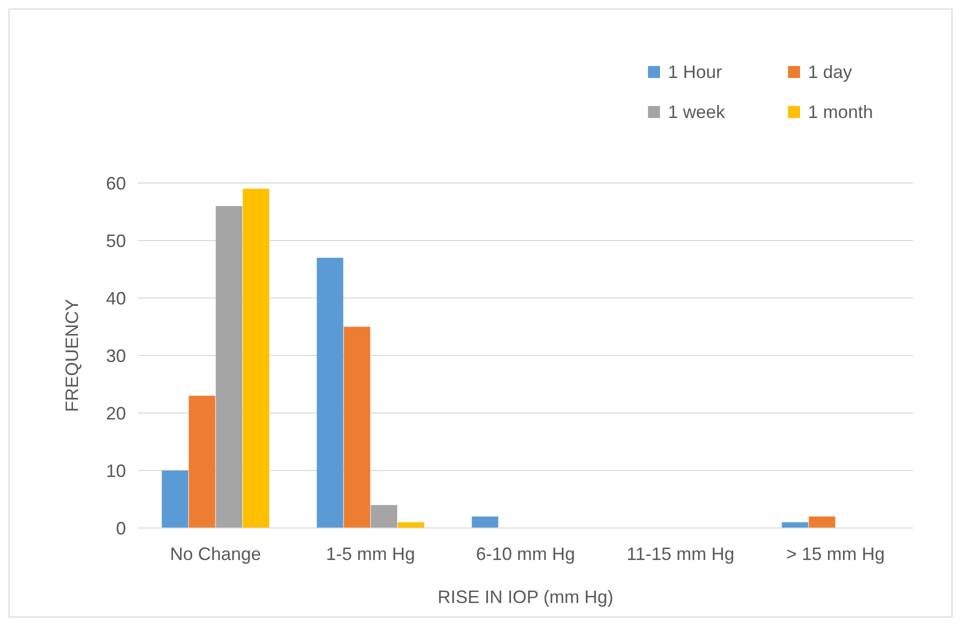 This screenshot has width=961, height=626. What do you see at coordinates (116, 356) in the screenshot?
I see `y-tick-label: 30` at bounding box center [116, 356].